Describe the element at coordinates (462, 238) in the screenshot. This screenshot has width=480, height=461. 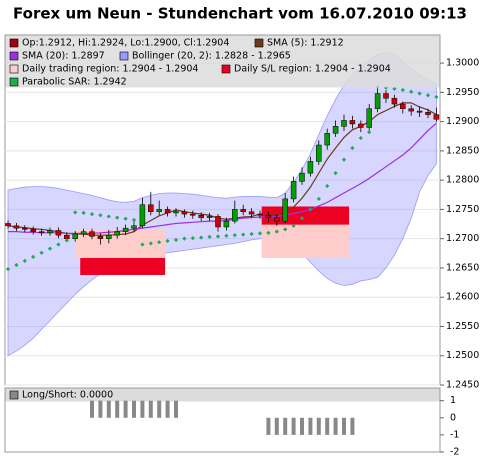
I see `y-tick-label: 1.2700` at that location.